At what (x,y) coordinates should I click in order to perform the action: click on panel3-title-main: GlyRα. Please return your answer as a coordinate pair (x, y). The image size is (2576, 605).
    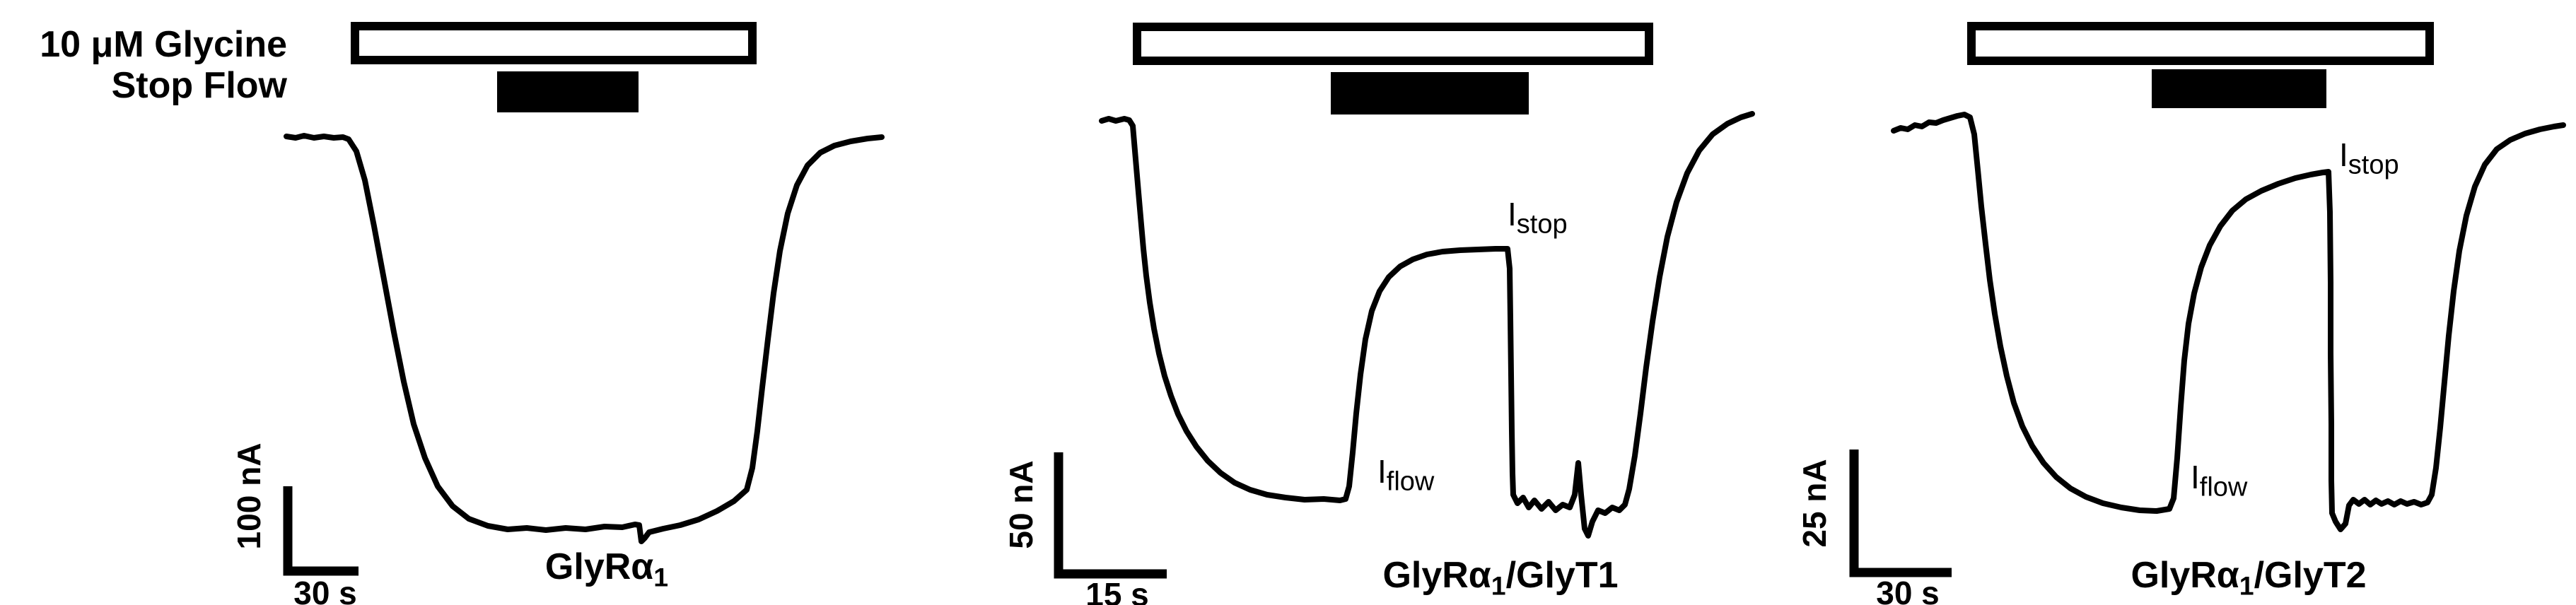
    Looking at the image, I should click on (2185, 575).